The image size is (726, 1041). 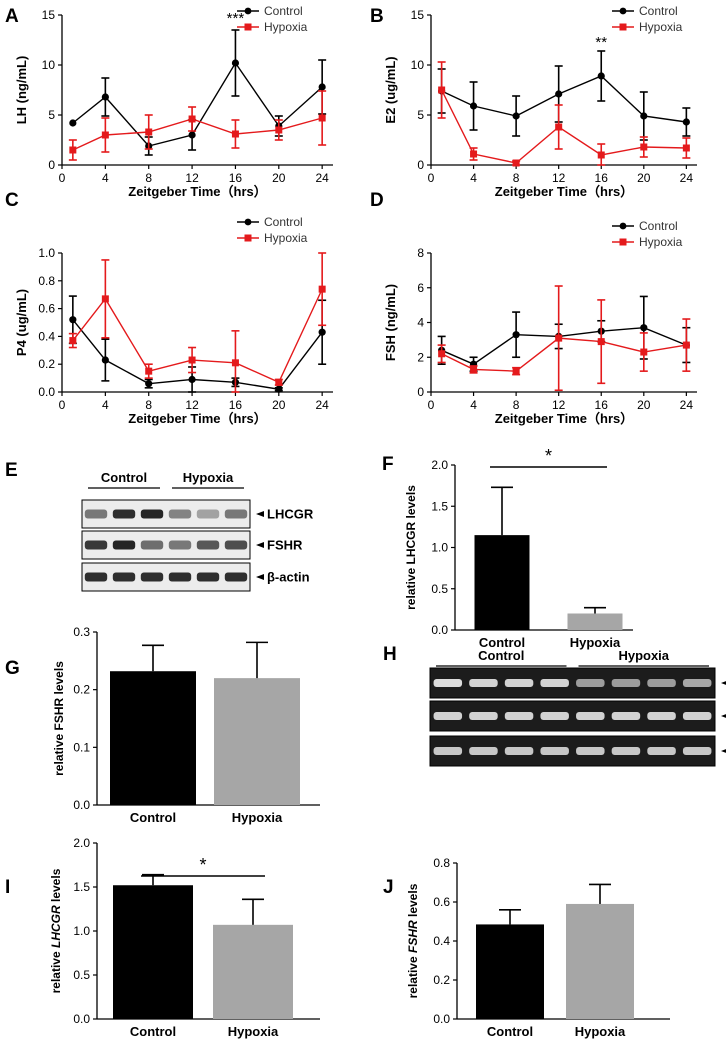 I want to click on panel-label-f: F, so click(x=388, y=464).